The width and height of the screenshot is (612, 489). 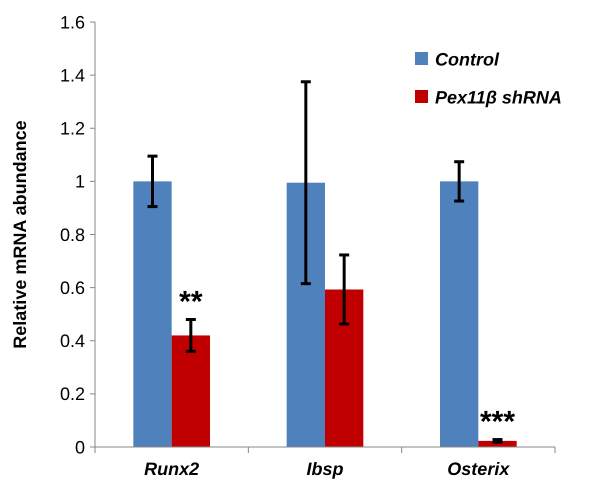 I want to click on y-tick-label: 0.6, so click(x=72, y=288).